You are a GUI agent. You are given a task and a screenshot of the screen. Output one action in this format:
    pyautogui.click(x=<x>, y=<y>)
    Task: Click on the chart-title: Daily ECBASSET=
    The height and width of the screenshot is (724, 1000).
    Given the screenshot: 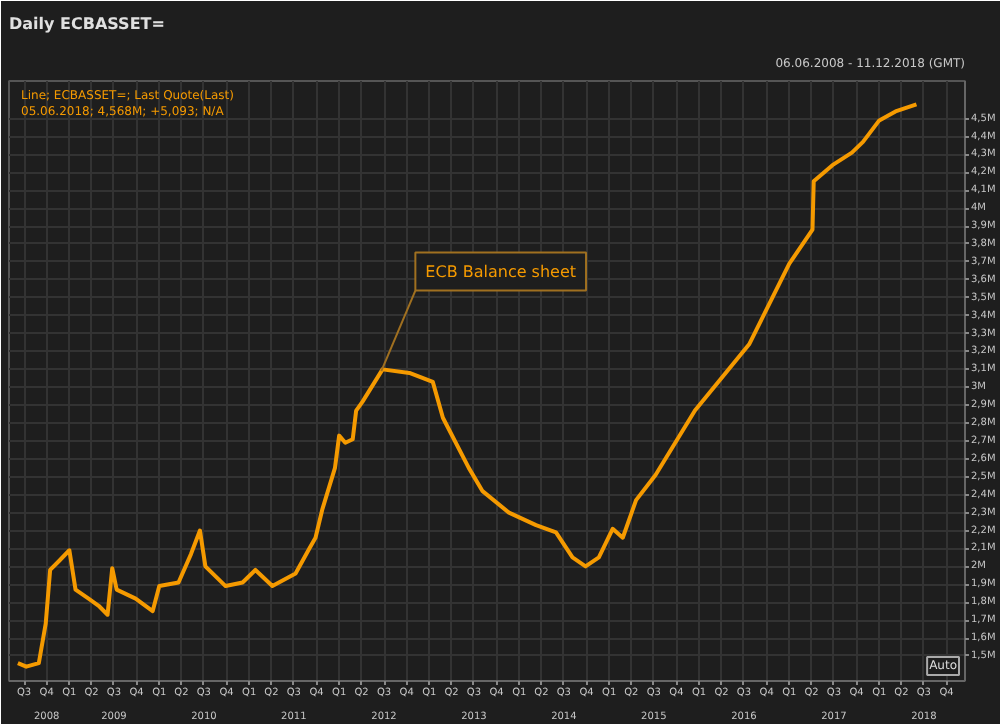 What is the action you would take?
    pyautogui.click(x=87, y=24)
    